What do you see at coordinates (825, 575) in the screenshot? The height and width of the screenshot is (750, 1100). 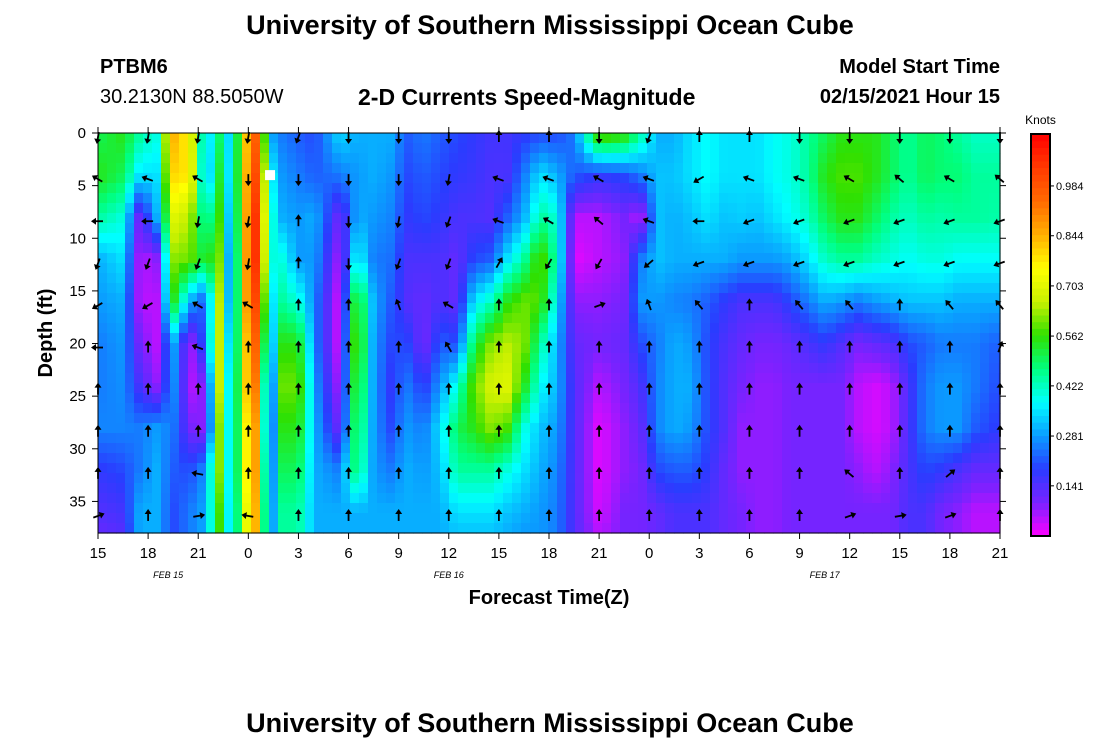 I see `date-label: FEB 17` at bounding box center [825, 575].